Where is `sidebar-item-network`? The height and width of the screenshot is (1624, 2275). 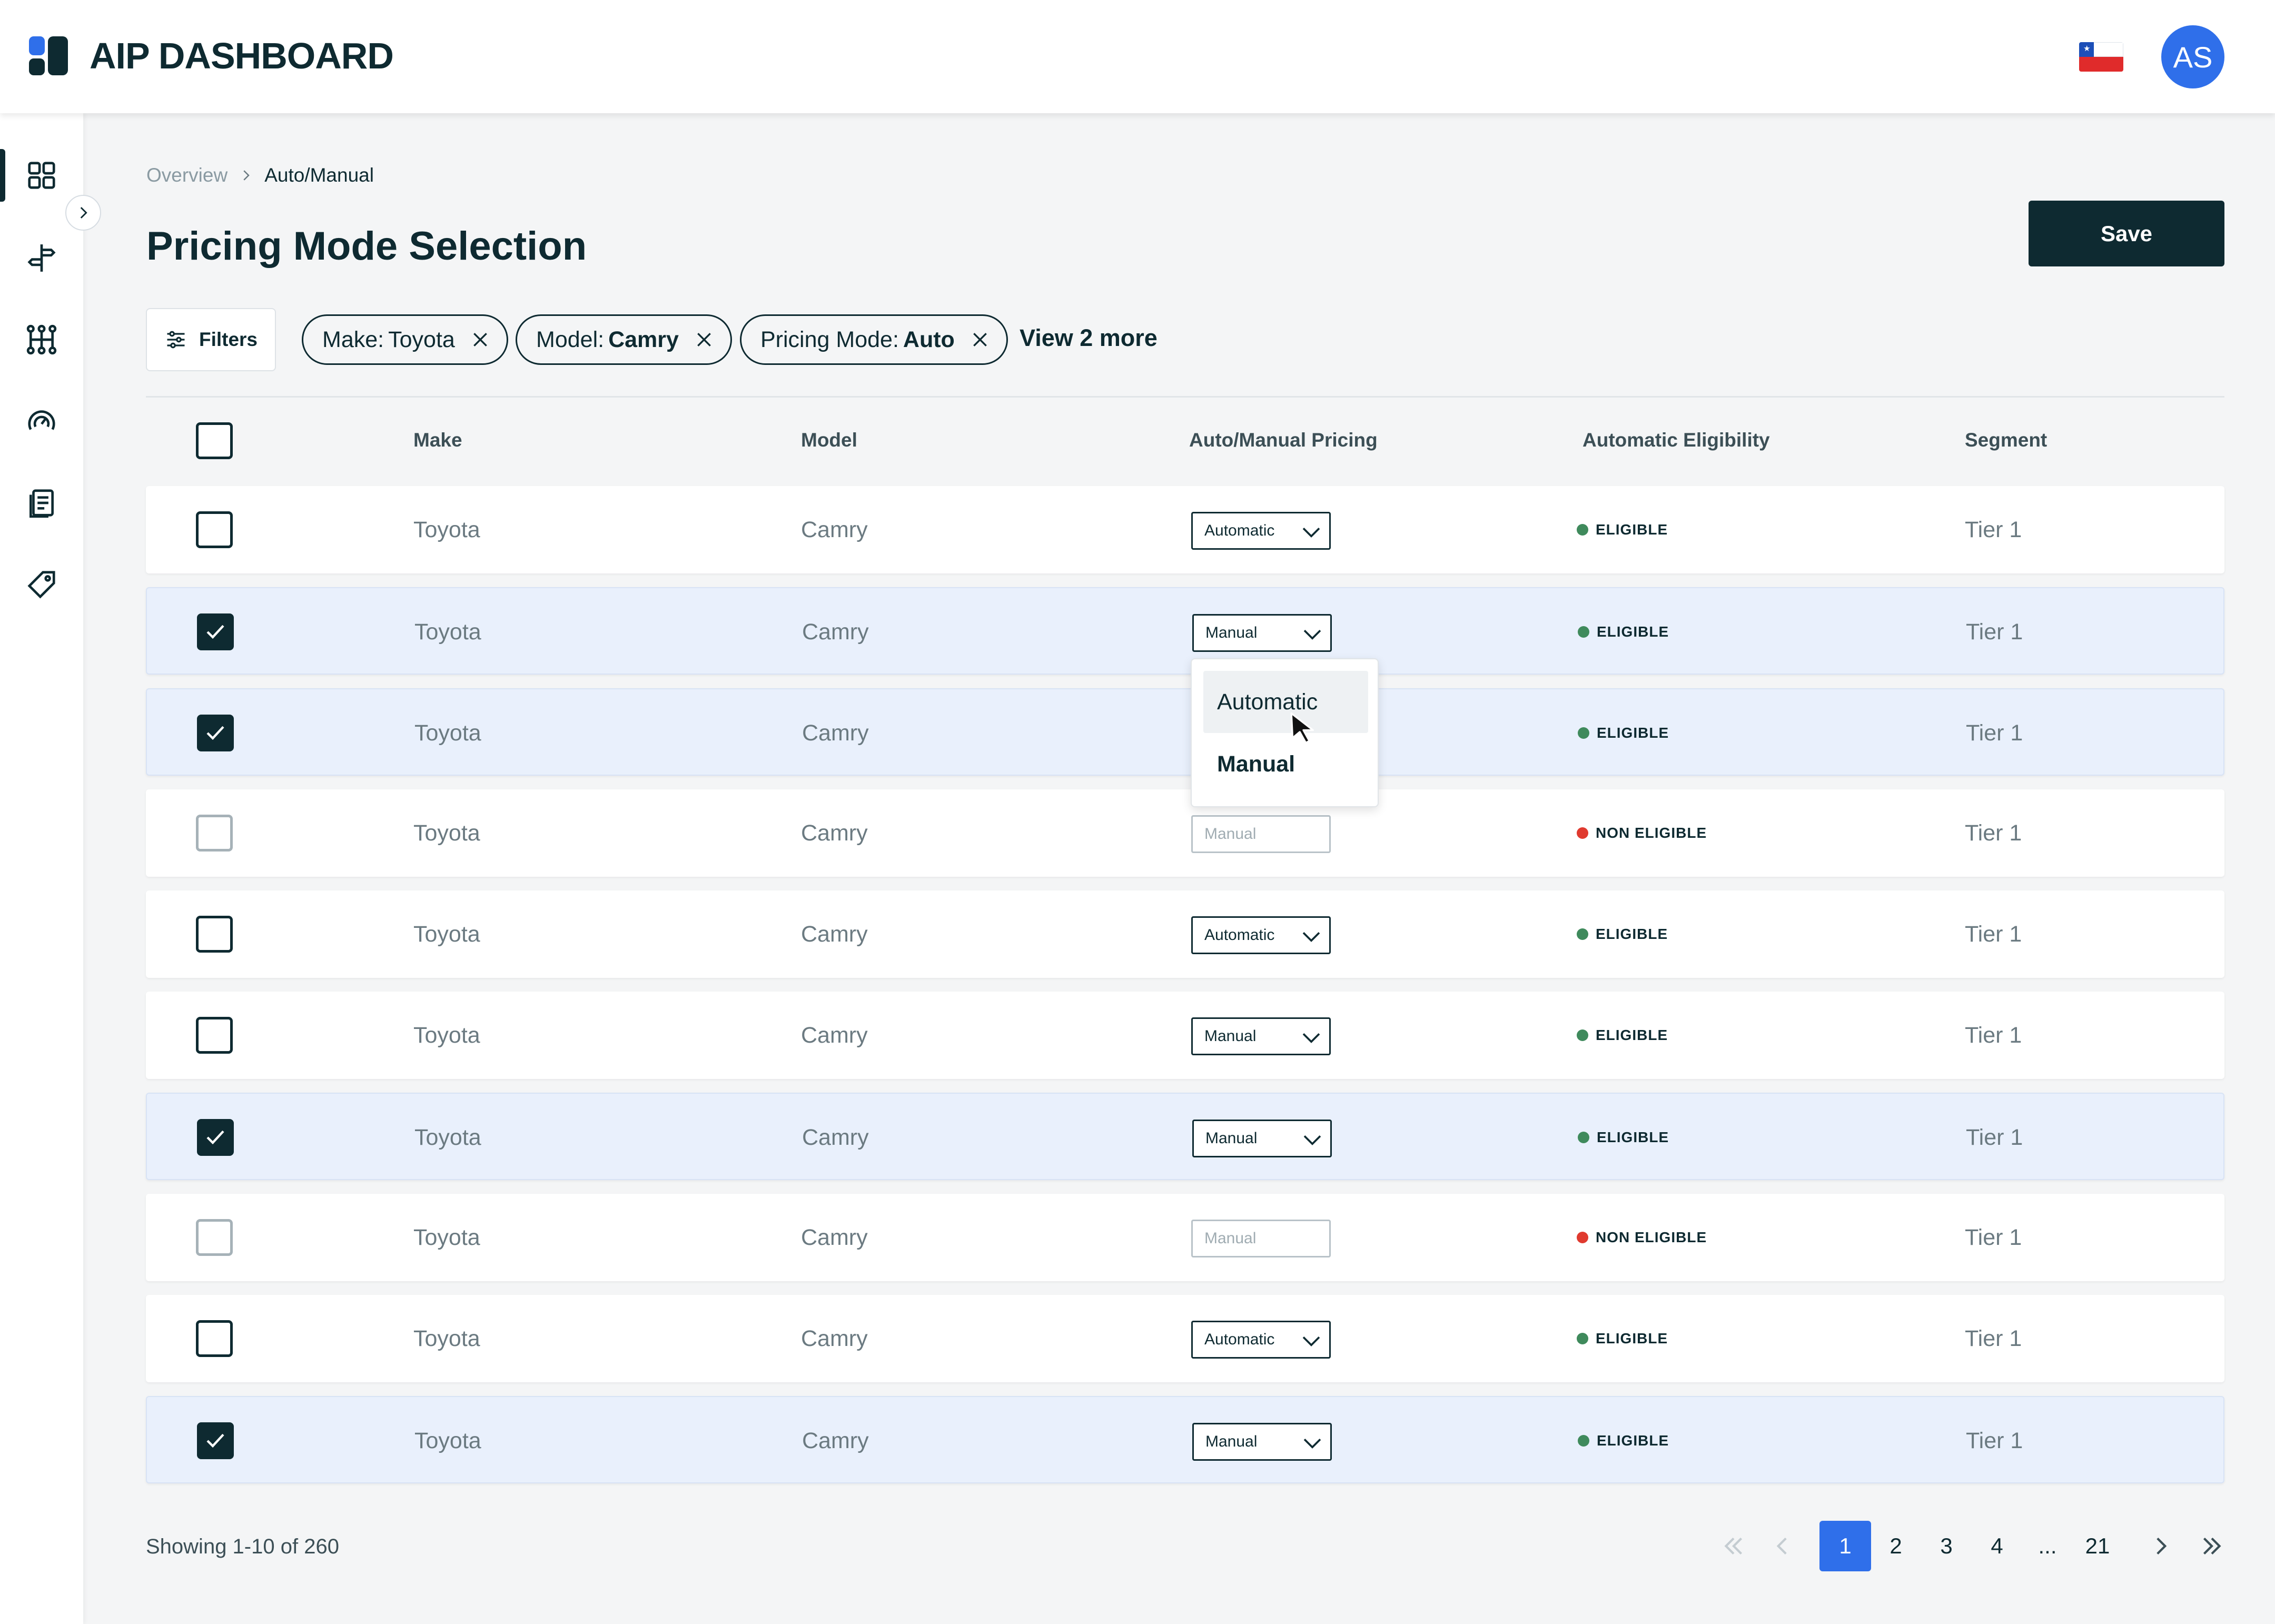 sidebar-item-network is located at coordinates (41, 340).